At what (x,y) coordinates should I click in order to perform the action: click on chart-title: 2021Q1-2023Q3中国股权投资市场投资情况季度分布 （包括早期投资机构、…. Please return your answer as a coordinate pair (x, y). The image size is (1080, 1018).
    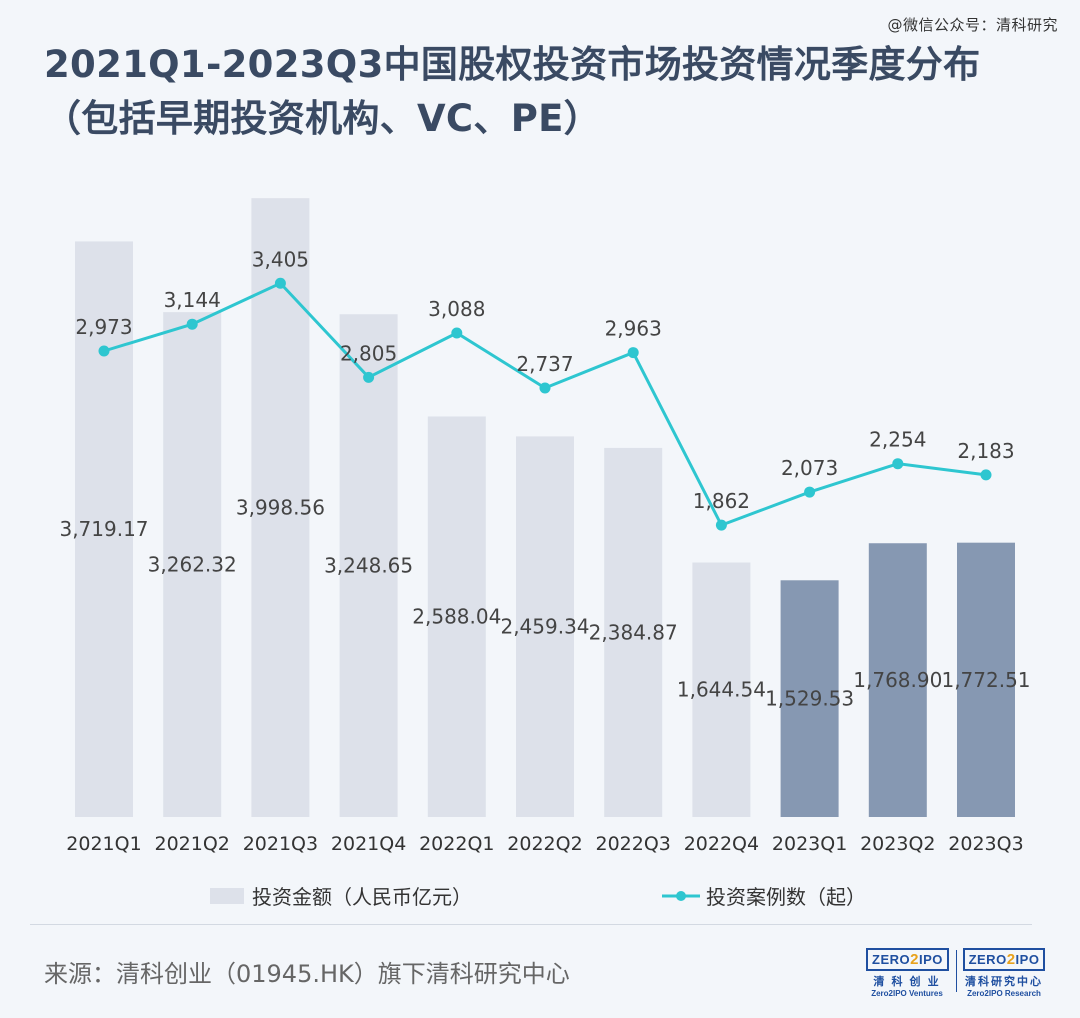
    Looking at the image, I should click on (544, 92).